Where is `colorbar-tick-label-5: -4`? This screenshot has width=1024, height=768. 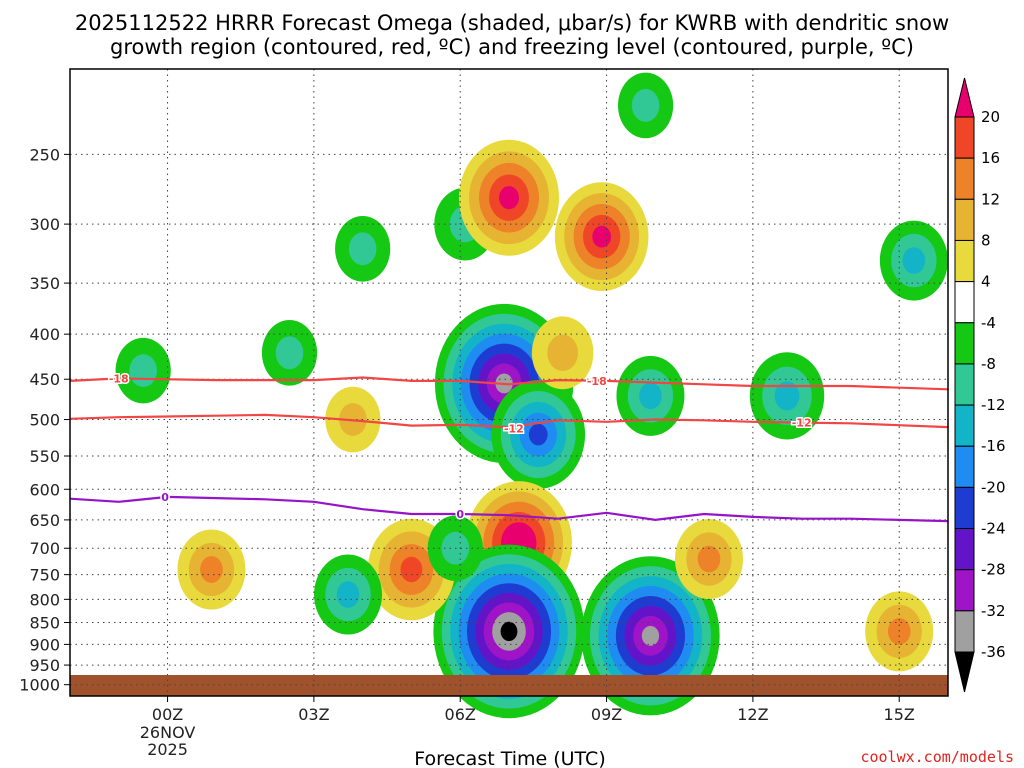 colorbar-tick-label-5: -4 is located at coordinates (988, 323).